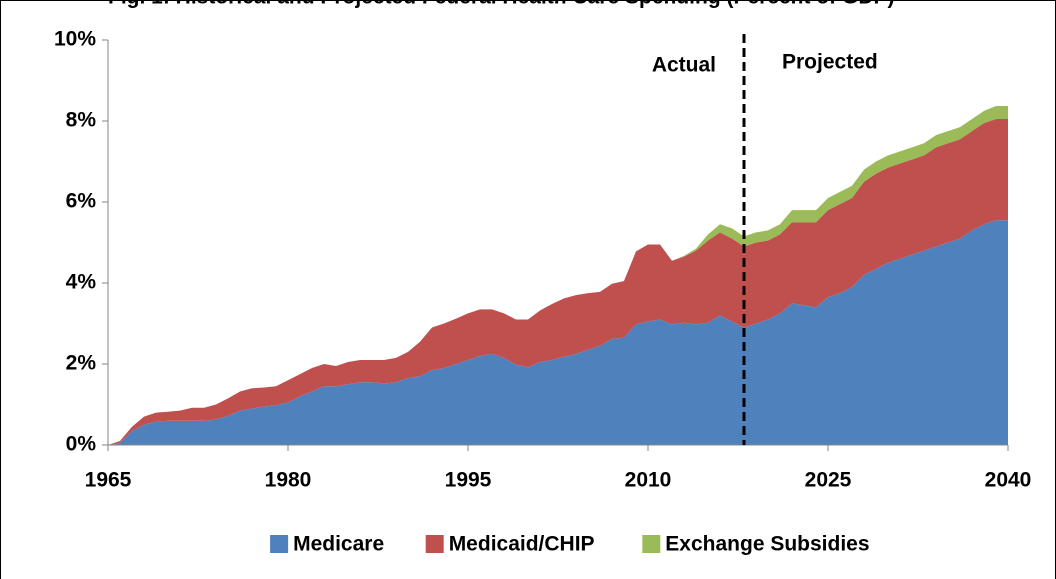 Image resolution: width=1056 pixels, height=579 pixels. I want to click on annotation: Actual, so click(684, 65).